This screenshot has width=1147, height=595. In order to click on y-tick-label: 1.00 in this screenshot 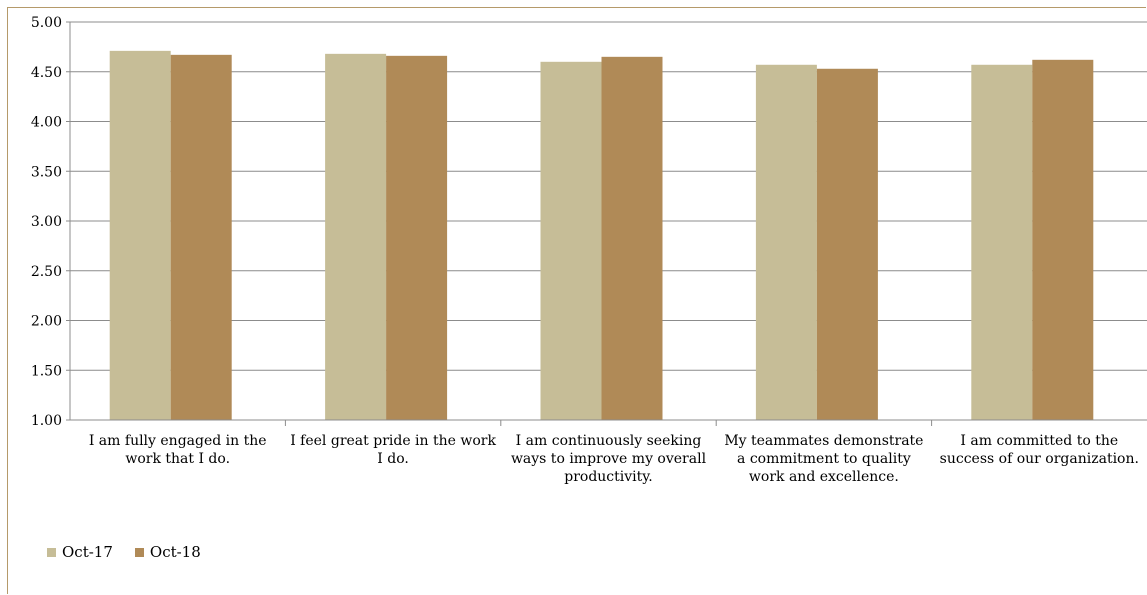, I will do `click(46, 421)`.